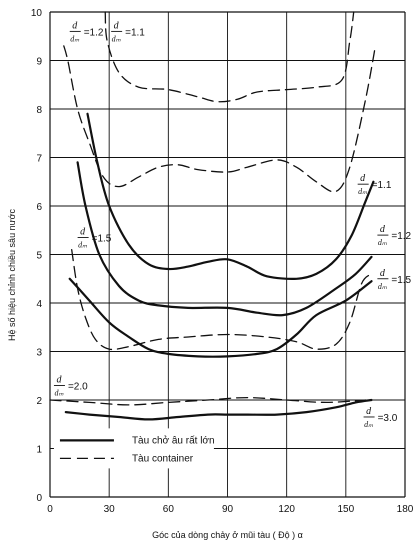  What do you see at coordinates (163, 458) in the screenshot?
I see `legend-label: Tàu container` at bounding box center [163, 458].